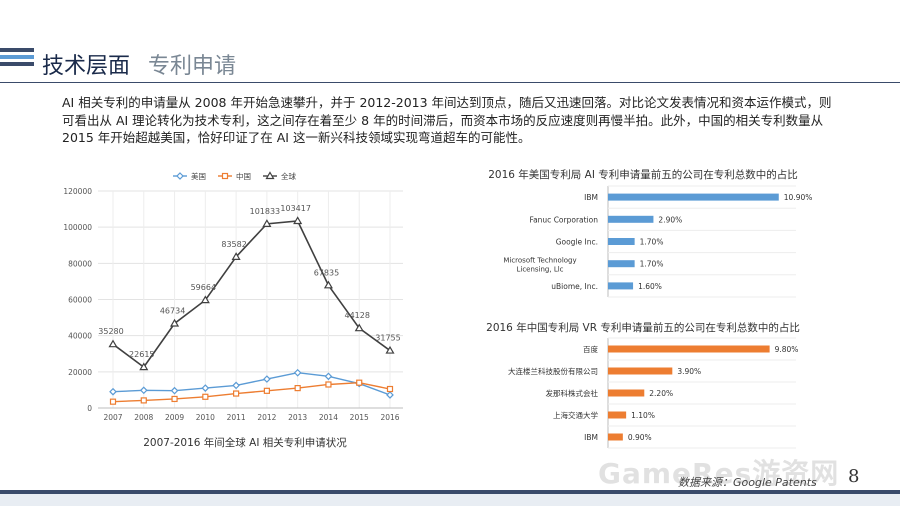 This screenshot has height=506, width=900. Describe the element at coordinates (205, 417) in the screenshot. I see `x-tick-label: 2010` at that location.